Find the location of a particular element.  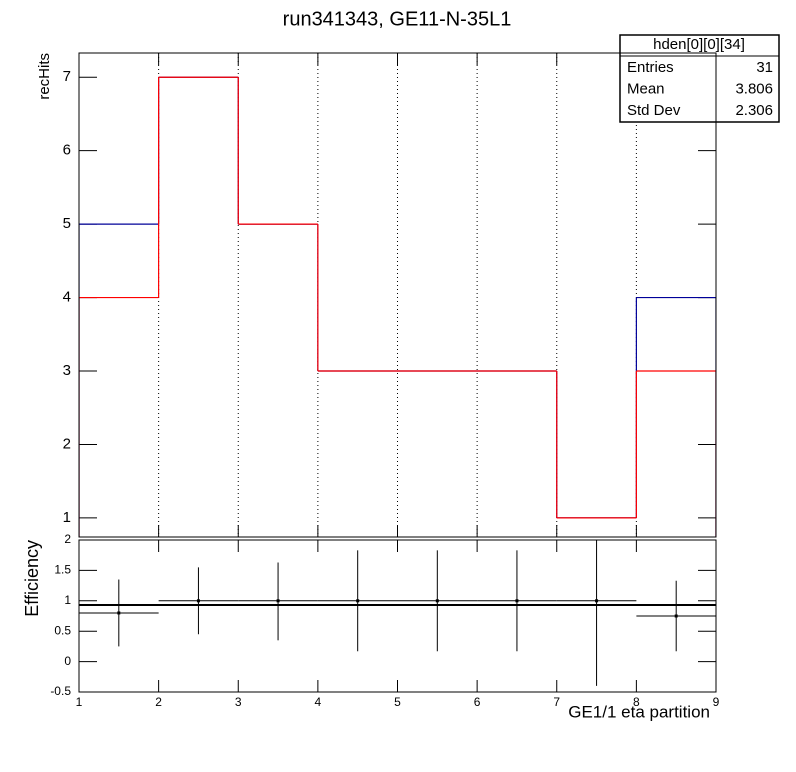

x-tick-label: 1 is located at coordinates (79, 702).